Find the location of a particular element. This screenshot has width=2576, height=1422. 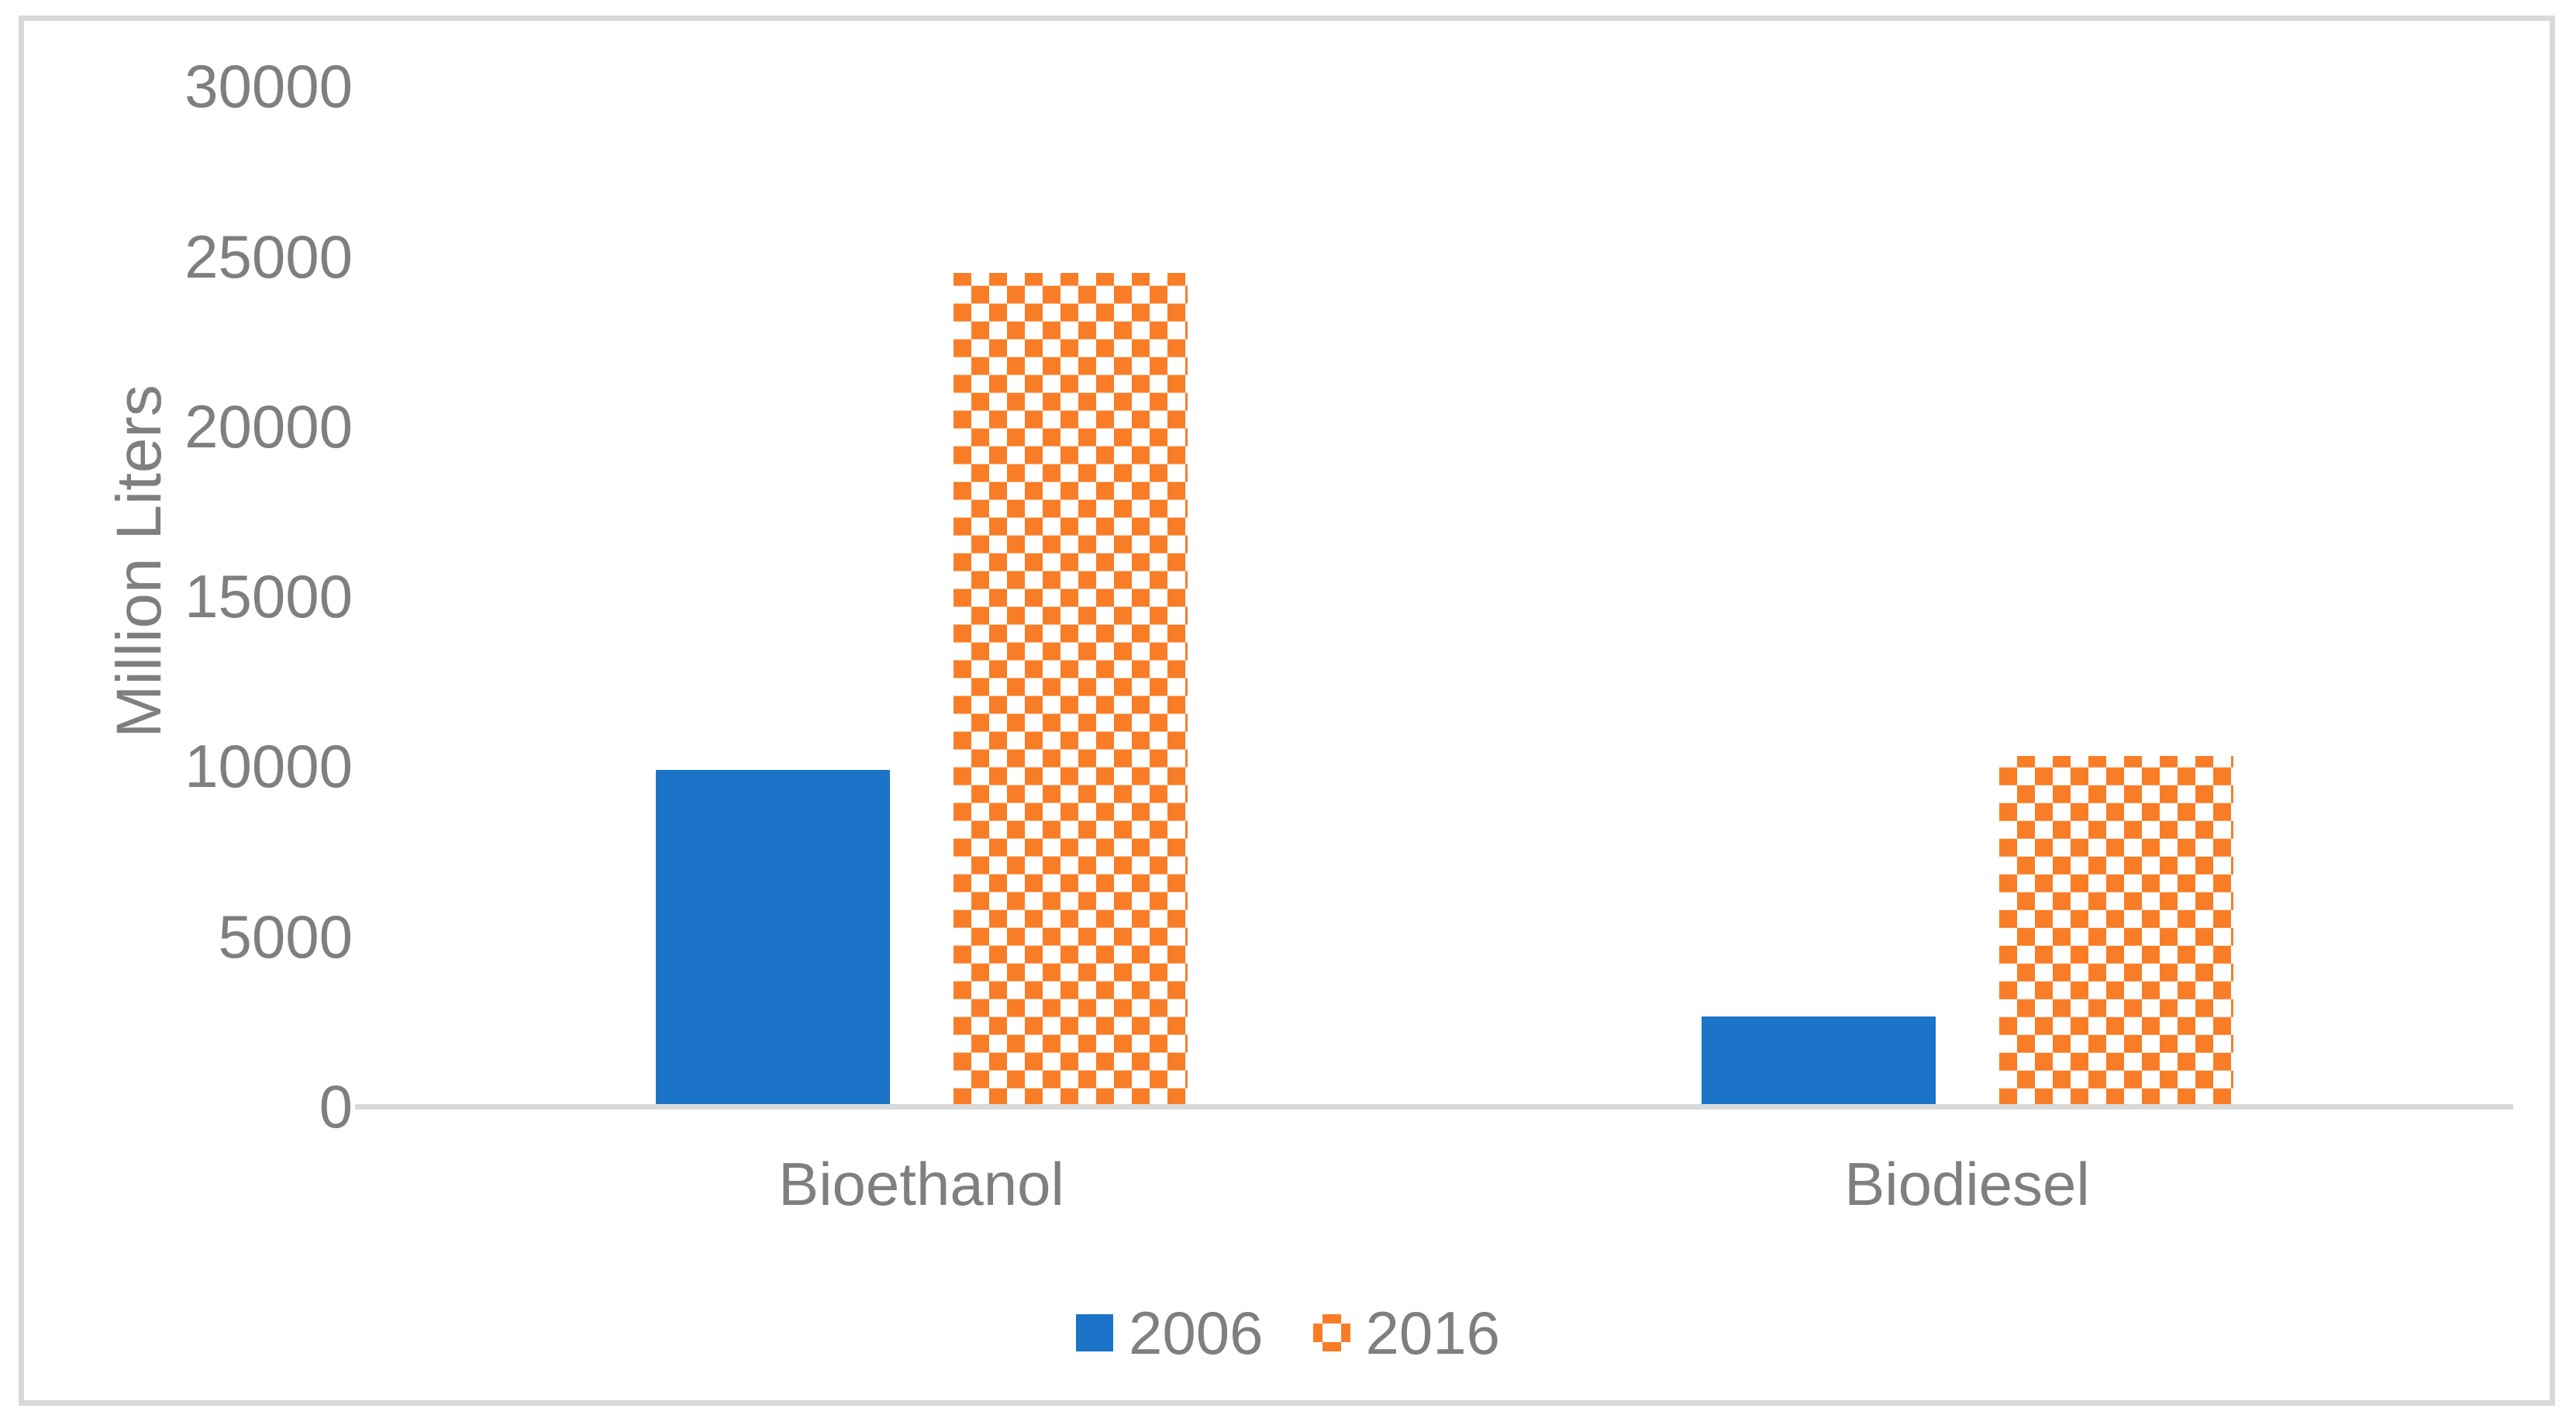

y-tick-label: 20000 is located at coordinates (268, 426).